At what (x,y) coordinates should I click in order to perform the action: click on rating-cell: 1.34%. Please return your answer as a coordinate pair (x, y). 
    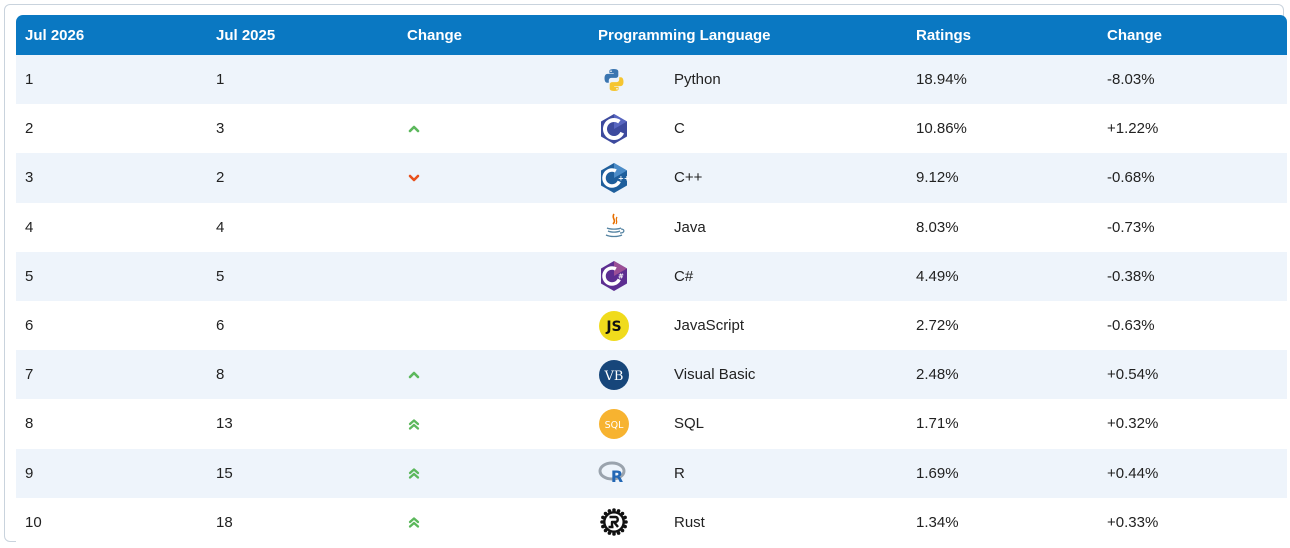
    Looking at the image, I should click on (937, 522).